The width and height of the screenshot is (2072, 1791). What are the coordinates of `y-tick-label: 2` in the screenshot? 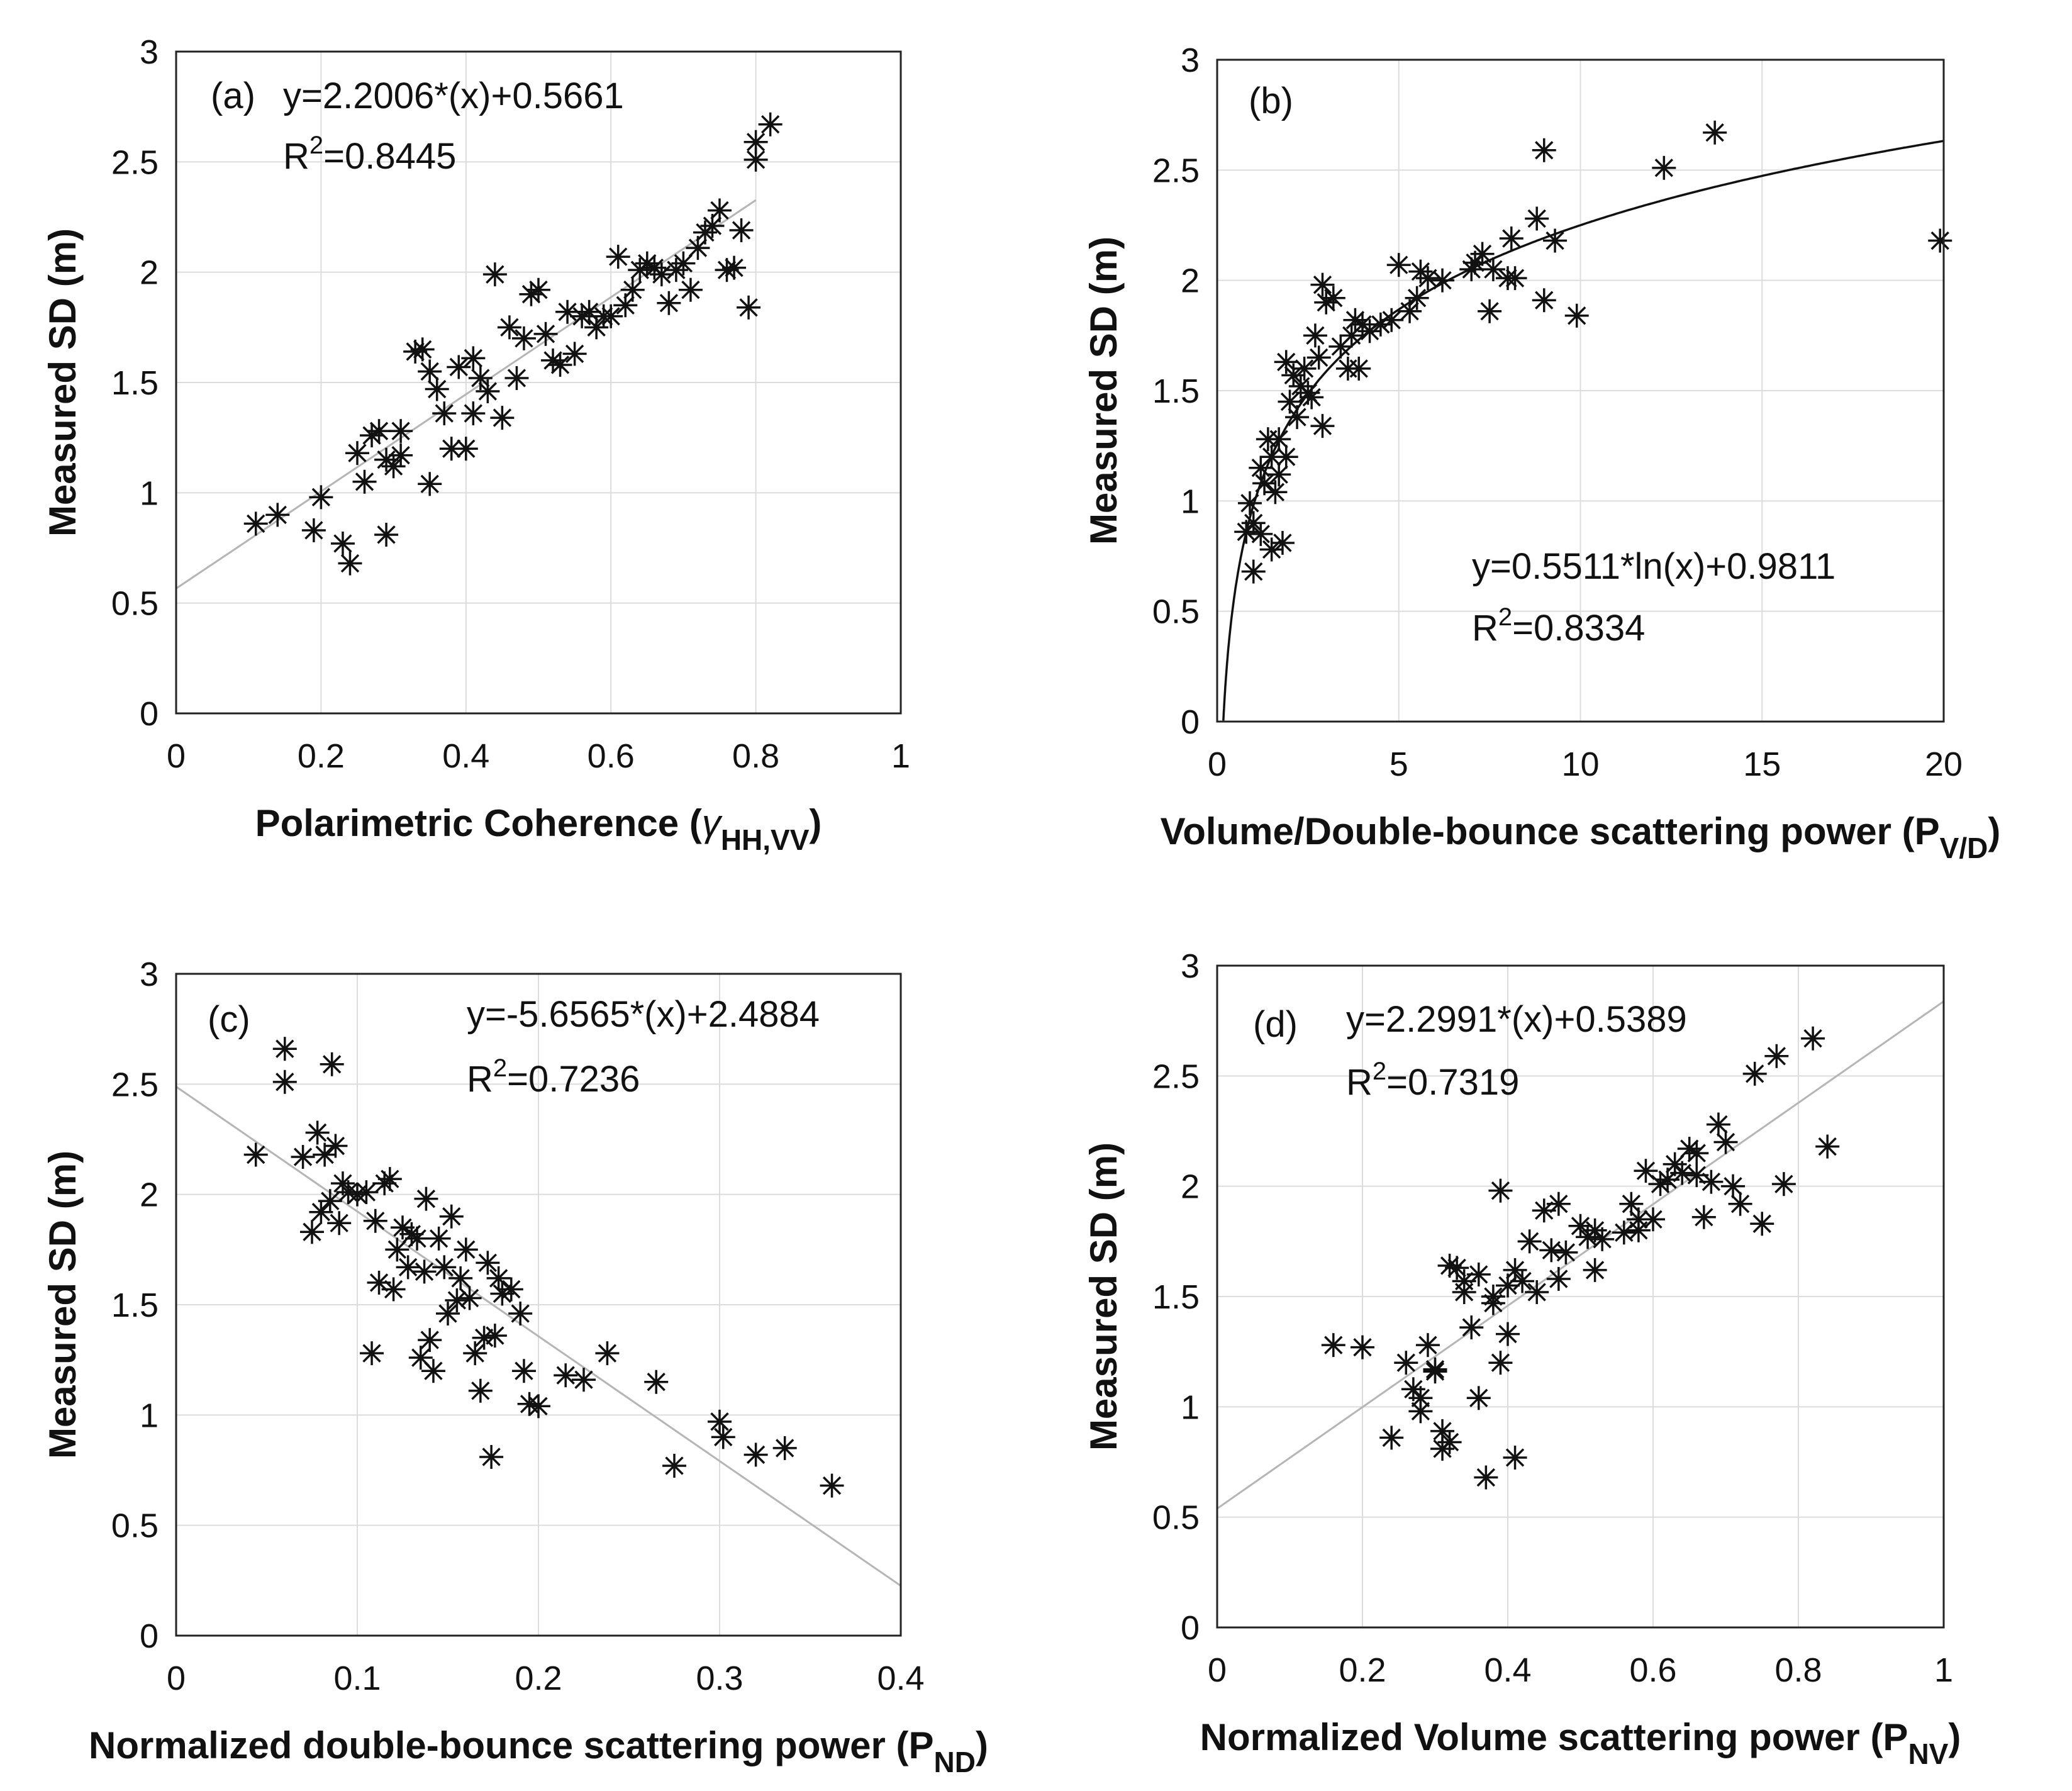 It's located at (149, 273).